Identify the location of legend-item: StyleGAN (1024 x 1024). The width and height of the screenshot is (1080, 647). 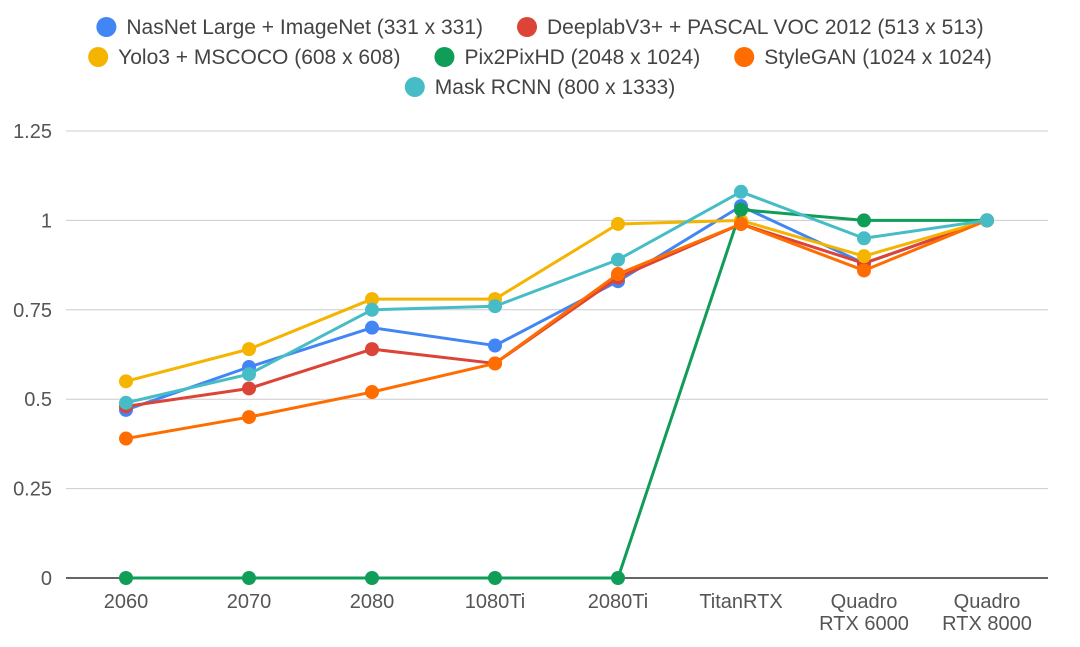
(863, 57).